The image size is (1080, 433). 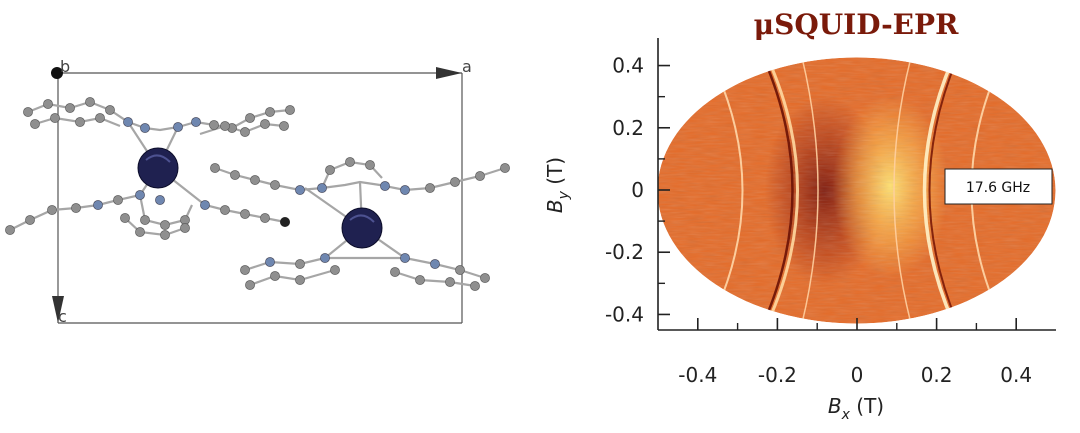 I want to click on x-tick-label: 0.2, so click(x=937, y=375).